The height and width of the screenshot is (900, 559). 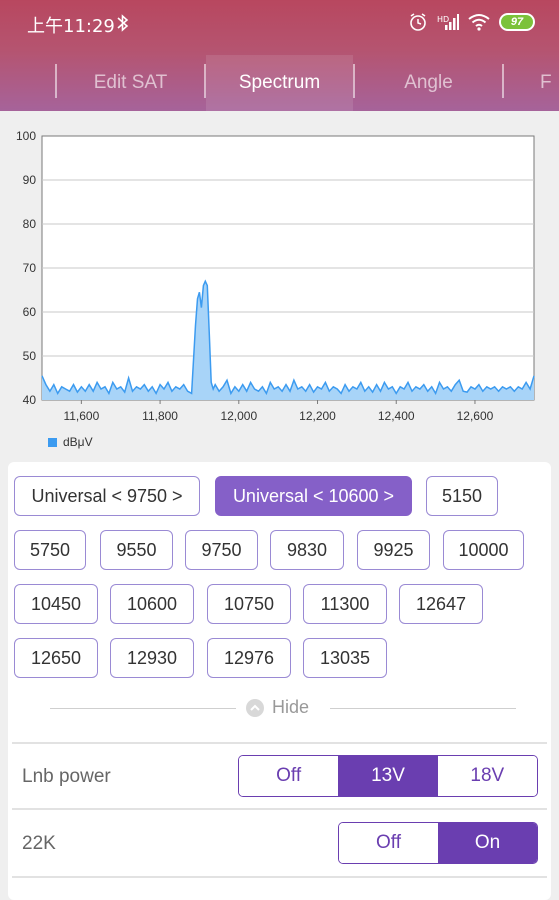 I want to click on lnb-power-18v-button: 18V, so click(x=487, y=776).